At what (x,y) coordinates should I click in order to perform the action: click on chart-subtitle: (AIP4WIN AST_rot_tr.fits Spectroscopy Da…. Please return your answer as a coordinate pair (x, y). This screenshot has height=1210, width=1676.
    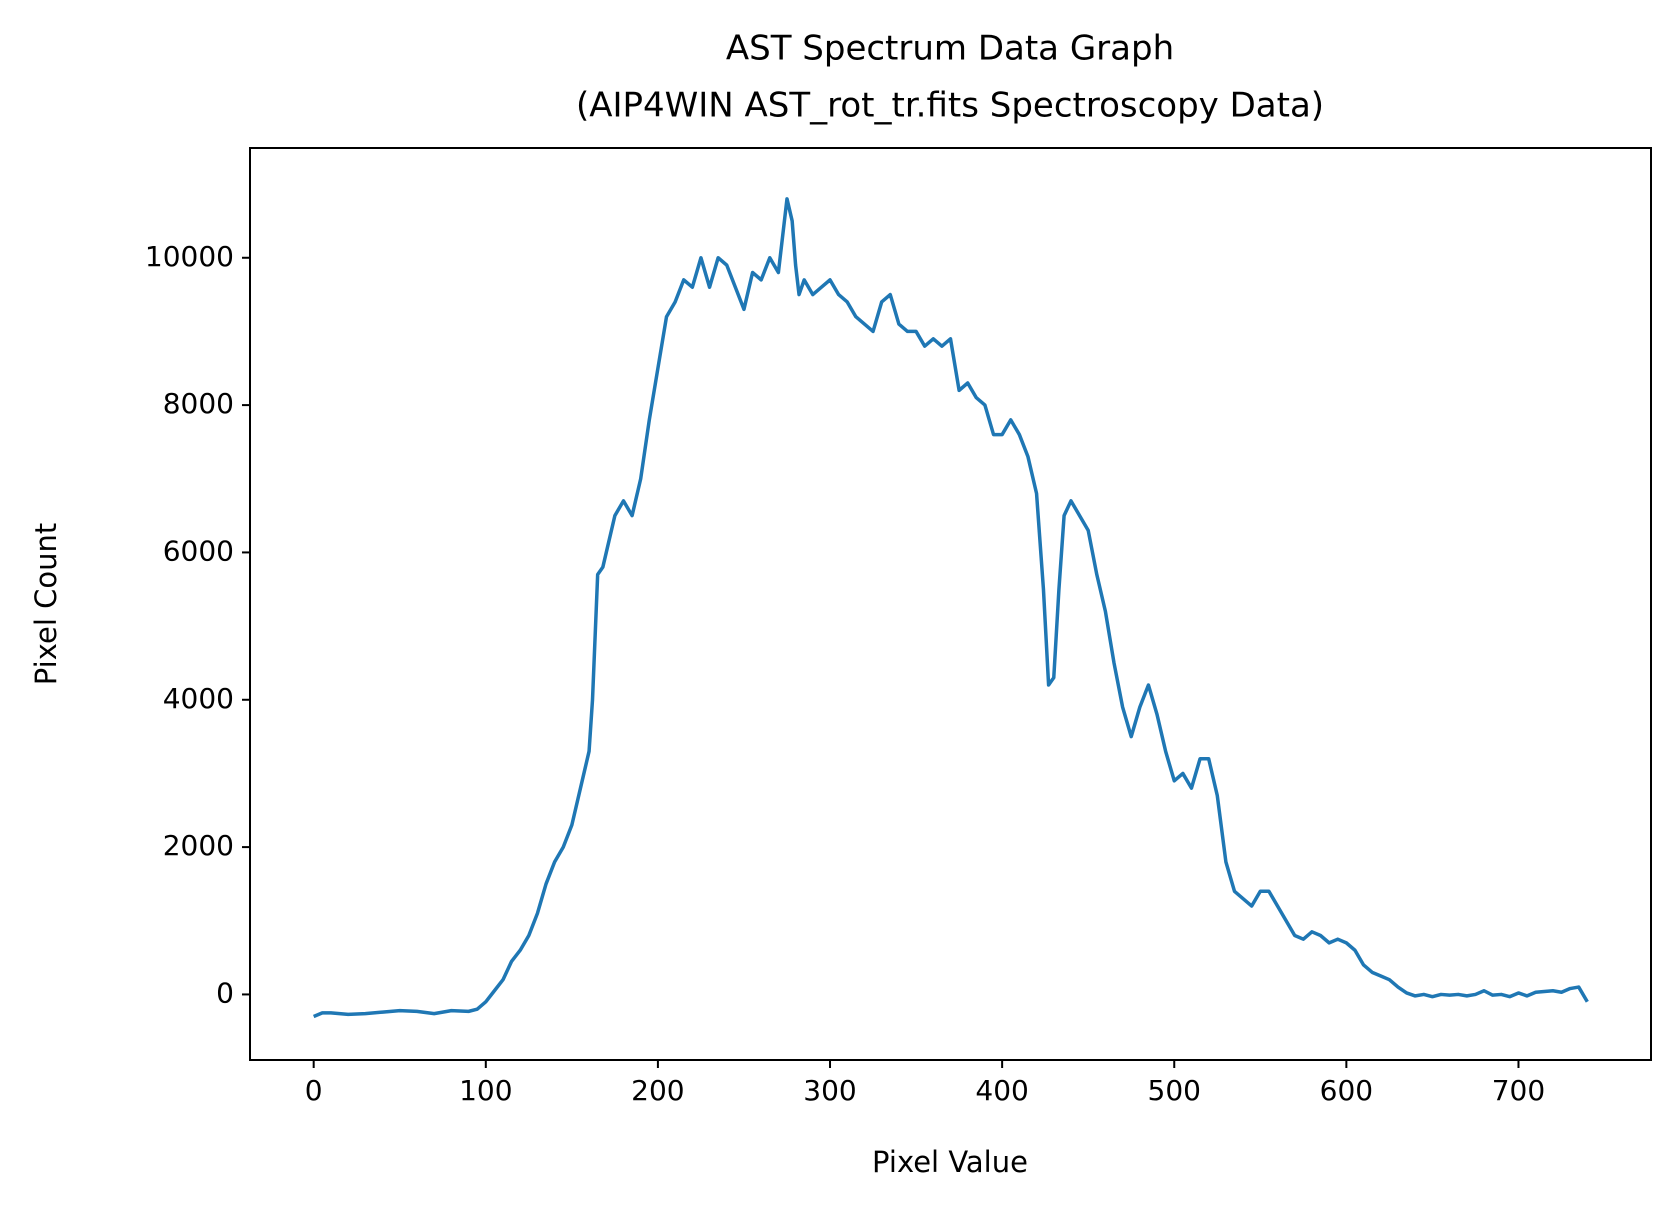
    Looking at the image, I should click on (950, 106).